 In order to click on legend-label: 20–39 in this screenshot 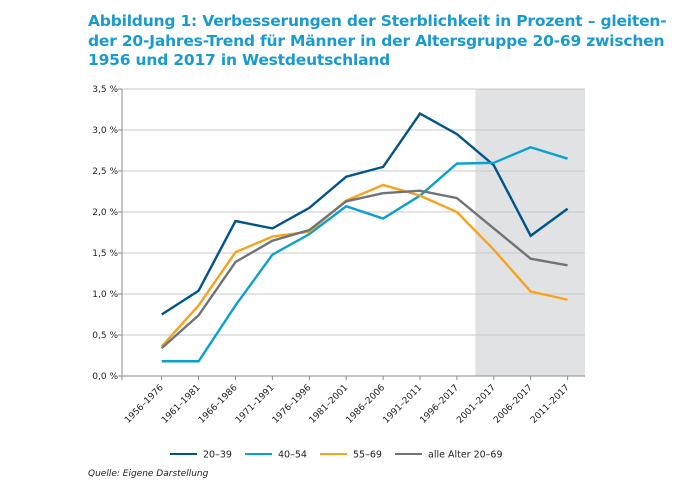, I will do `click(217, 455)`.